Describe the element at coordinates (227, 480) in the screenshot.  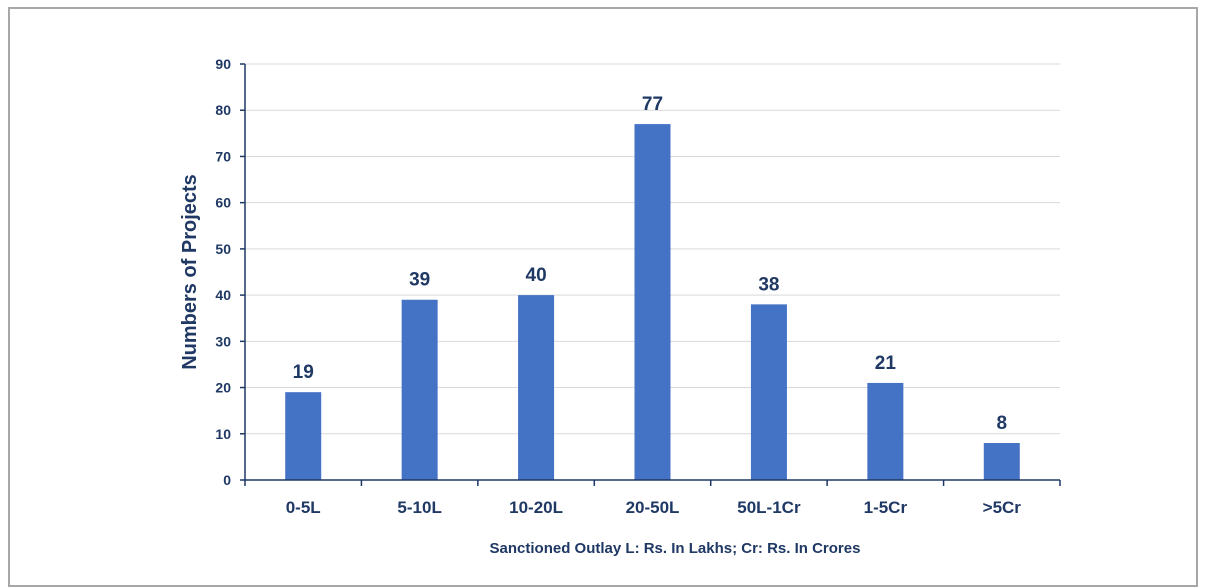
I see `y-tick-label: 0` at that location.